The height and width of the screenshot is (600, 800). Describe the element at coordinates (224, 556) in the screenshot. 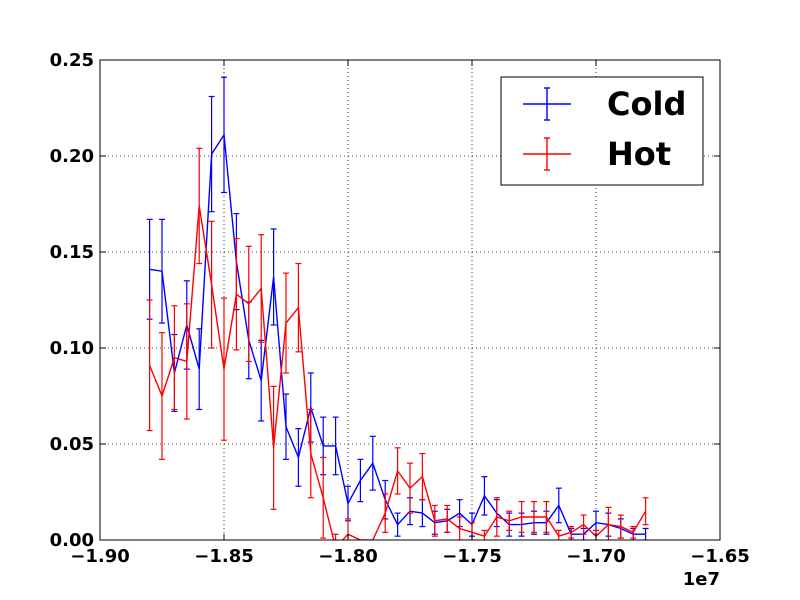

I see `x-tick-label: −1.85` at that location.